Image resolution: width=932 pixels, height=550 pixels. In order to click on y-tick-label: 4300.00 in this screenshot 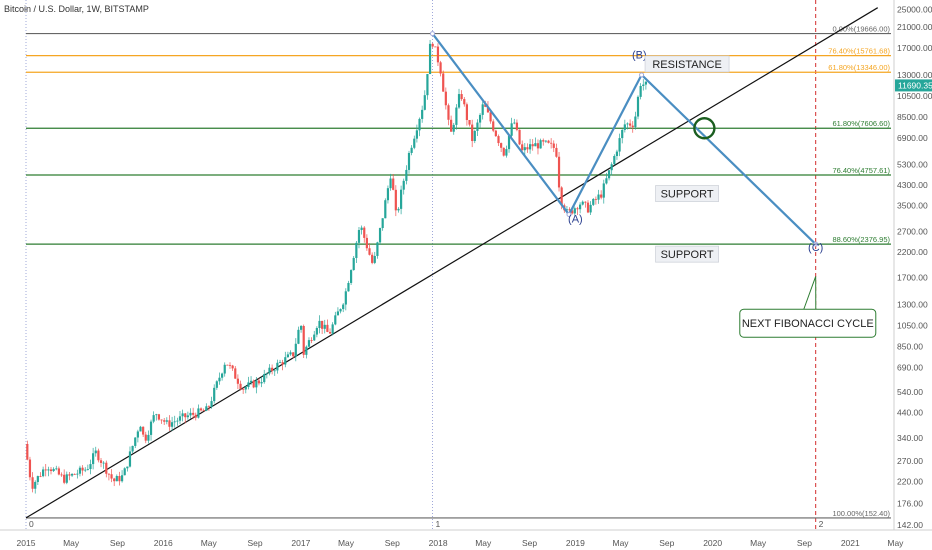, I will do `click(912, 185)`.